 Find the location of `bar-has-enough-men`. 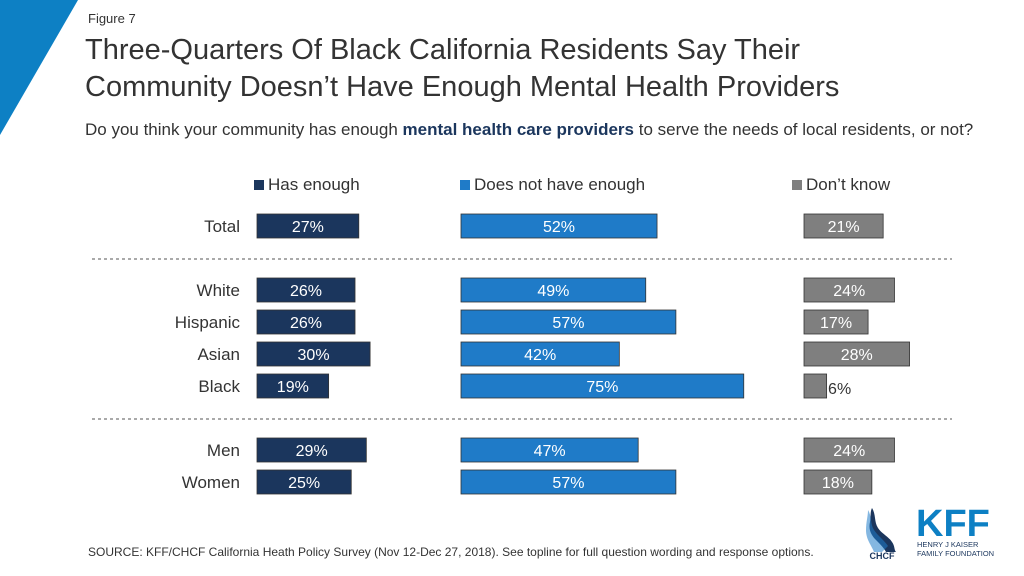

bar-has-enough-men is located at coordinates (311, 450).